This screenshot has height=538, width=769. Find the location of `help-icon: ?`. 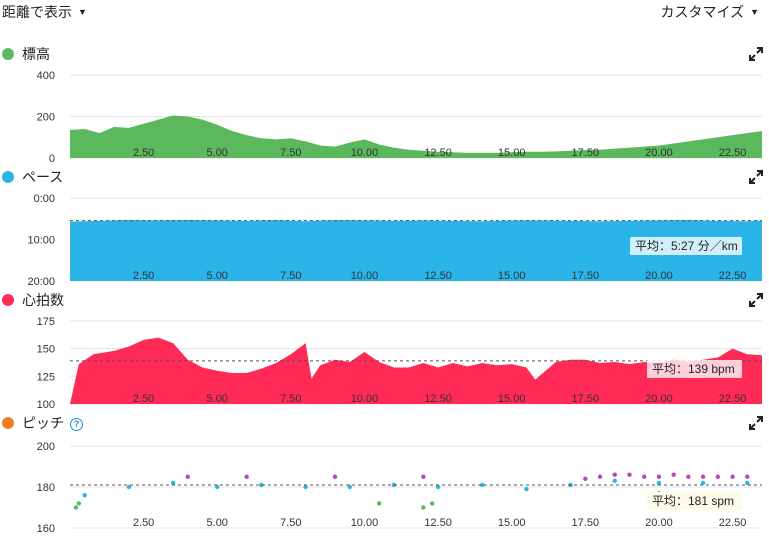

help-icon: ? is located at coordinates (76, 424).